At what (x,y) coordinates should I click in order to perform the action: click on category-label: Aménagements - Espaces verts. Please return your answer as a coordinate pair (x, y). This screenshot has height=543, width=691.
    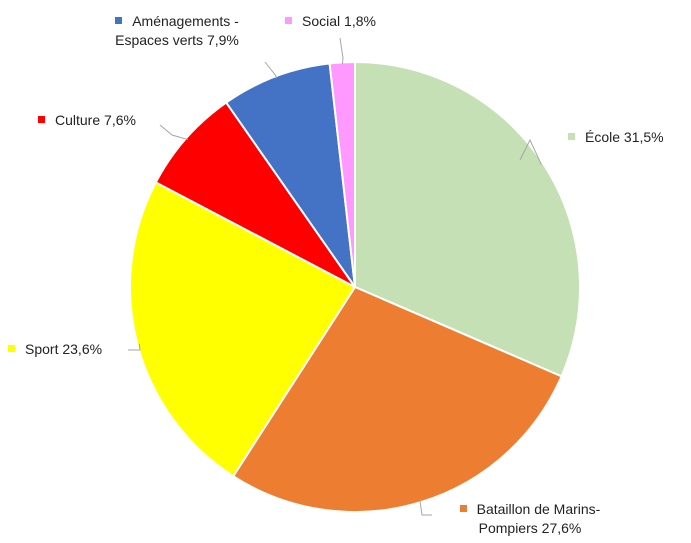
    Looking at the image, I should click on (177, 30).